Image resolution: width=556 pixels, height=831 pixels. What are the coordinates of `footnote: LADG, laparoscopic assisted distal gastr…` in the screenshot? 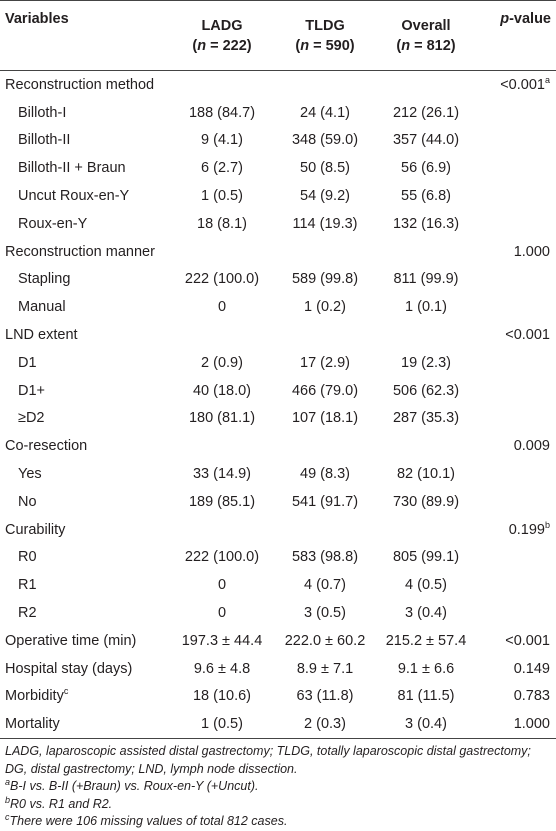 It's located at (268, 760).